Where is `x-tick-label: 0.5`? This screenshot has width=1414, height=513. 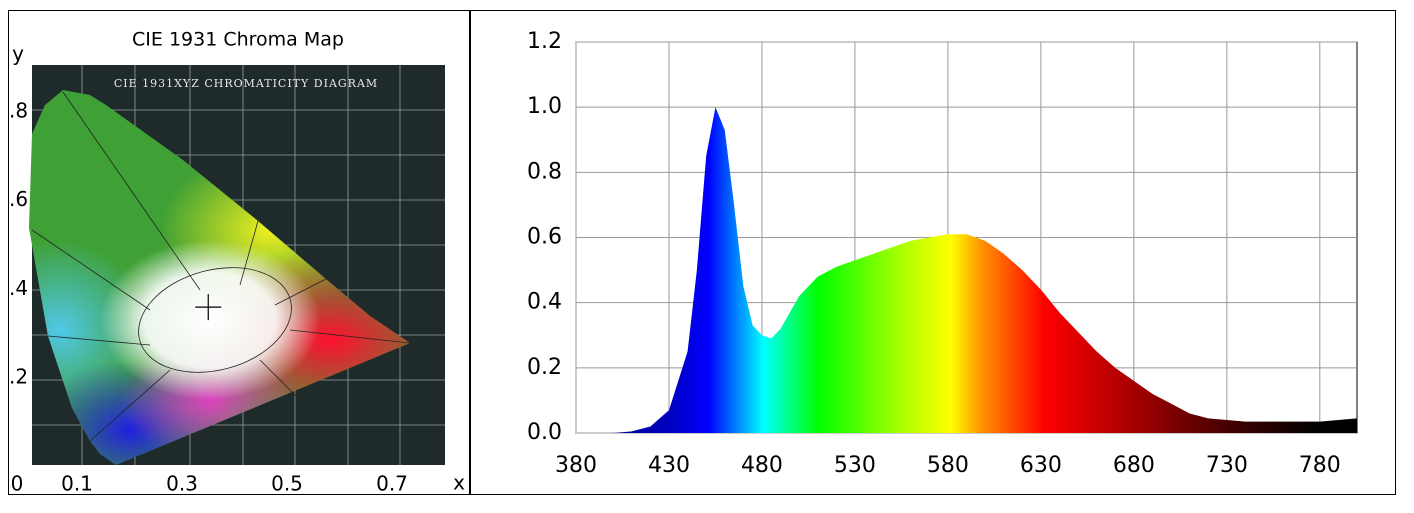 x-tick-label: 0.5 is located at coordinates (287, 484).